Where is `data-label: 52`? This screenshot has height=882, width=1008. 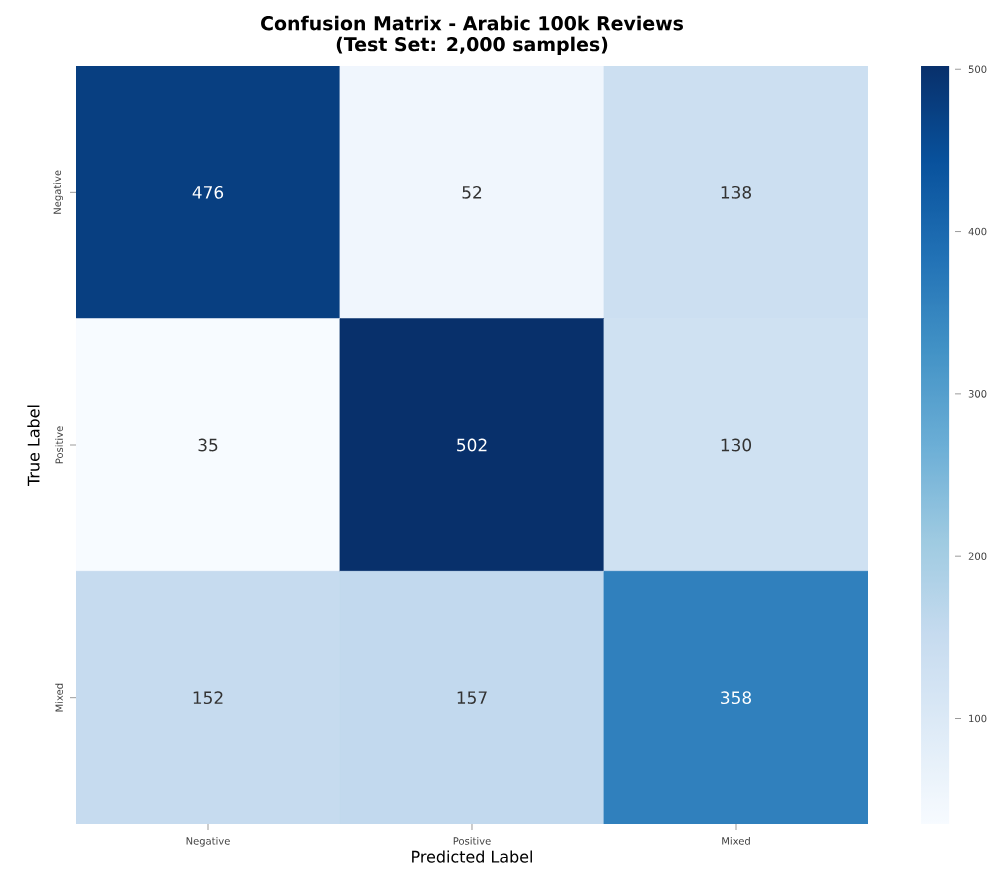
data-label: 52 is located at coordinates (472, 192).